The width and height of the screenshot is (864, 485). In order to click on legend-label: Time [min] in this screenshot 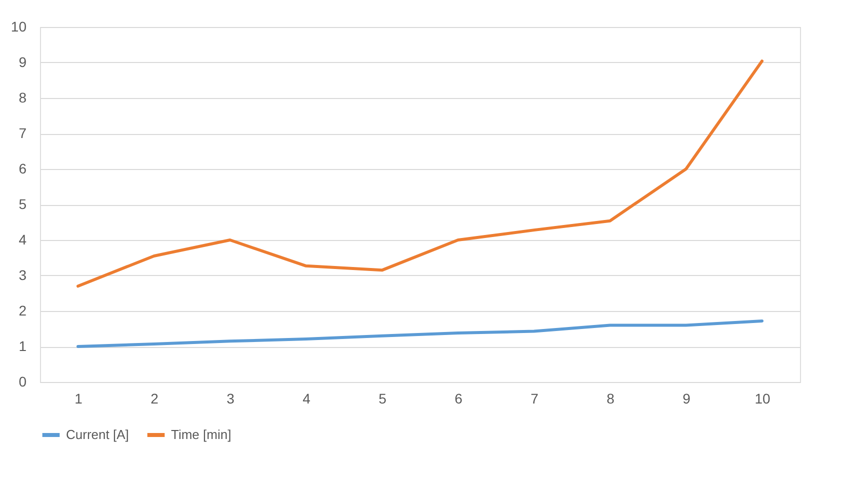, I will do `click(201, 434)`.